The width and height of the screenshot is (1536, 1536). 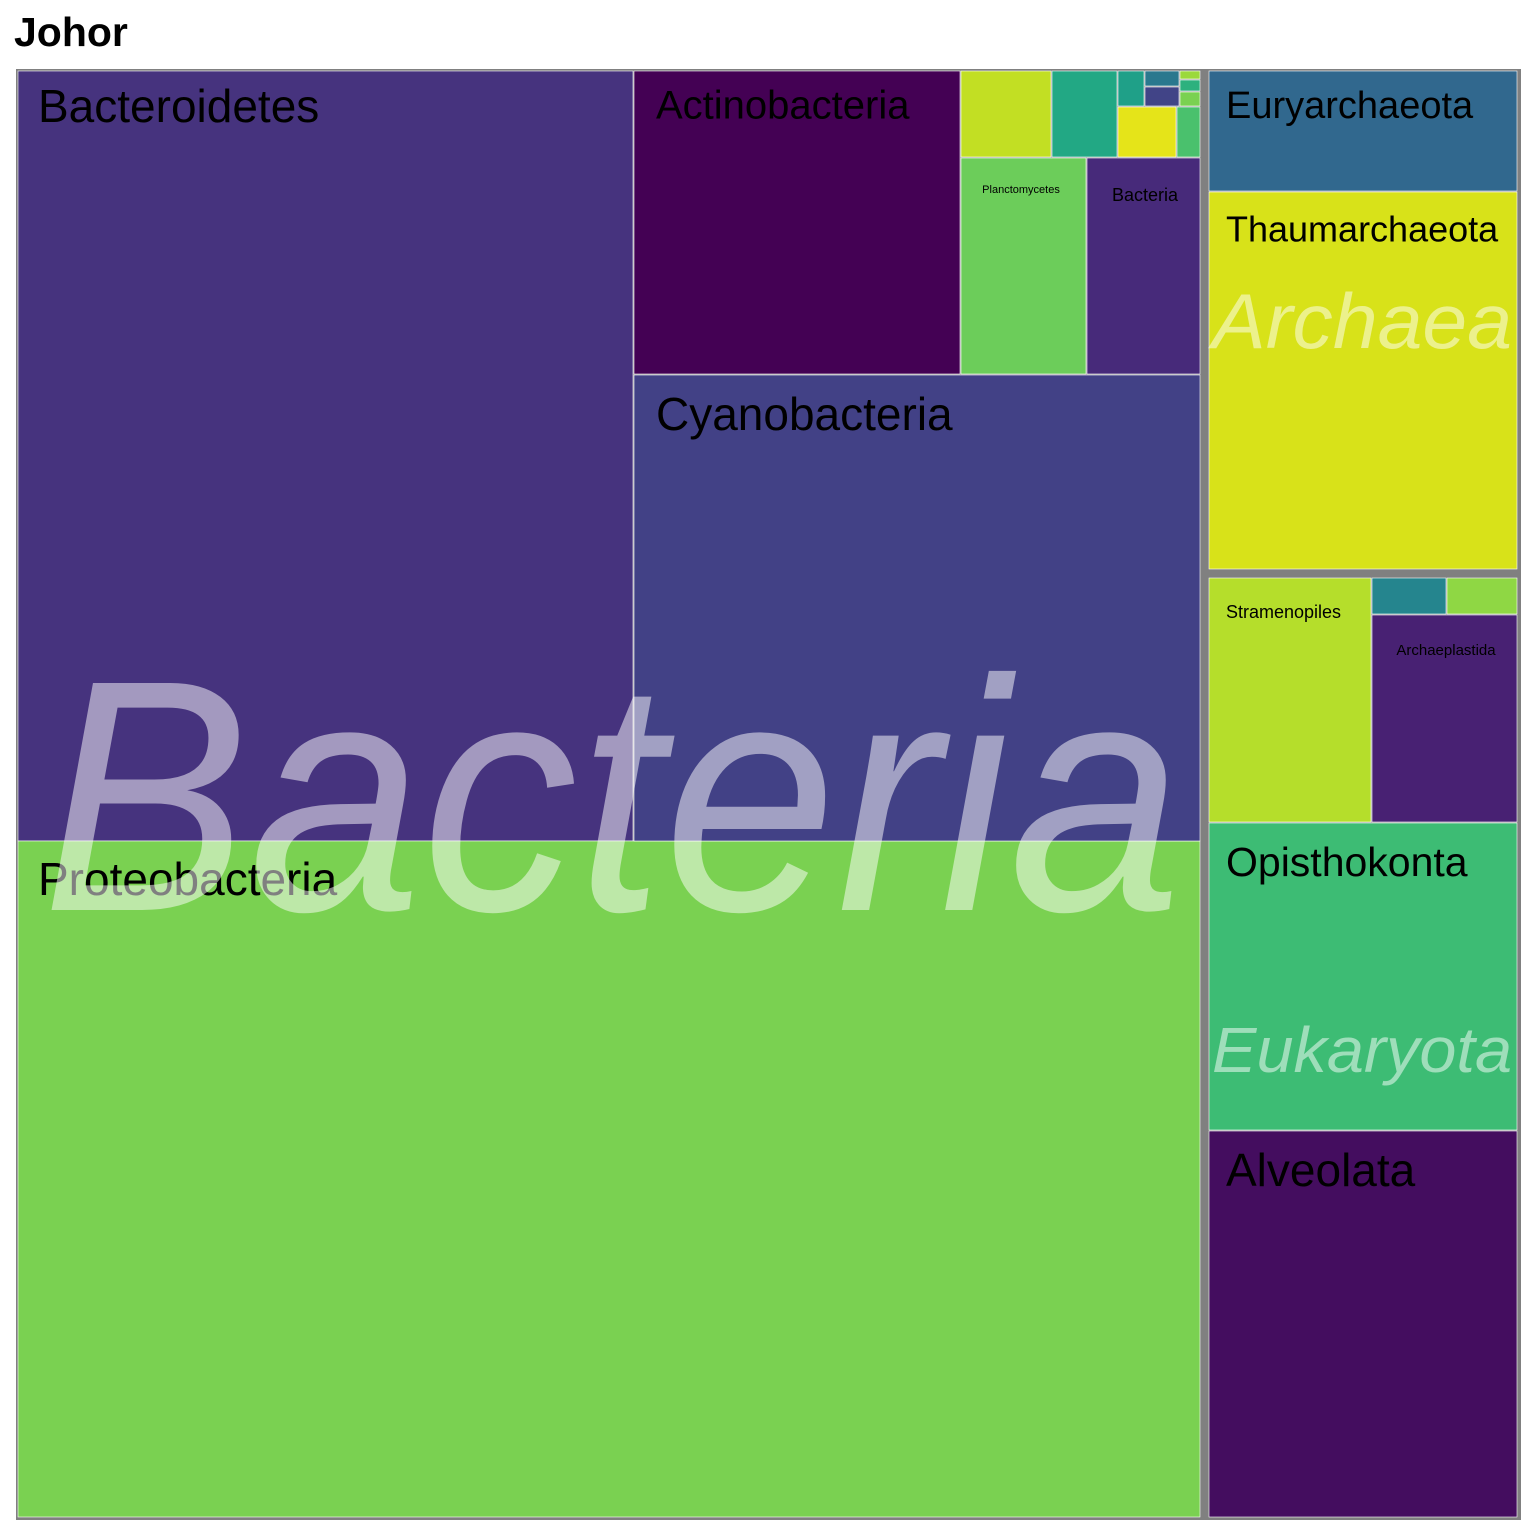 I want to click on label-bacteria-bacteroidetes: Bacteroidetes, so click(x=178, y=106).